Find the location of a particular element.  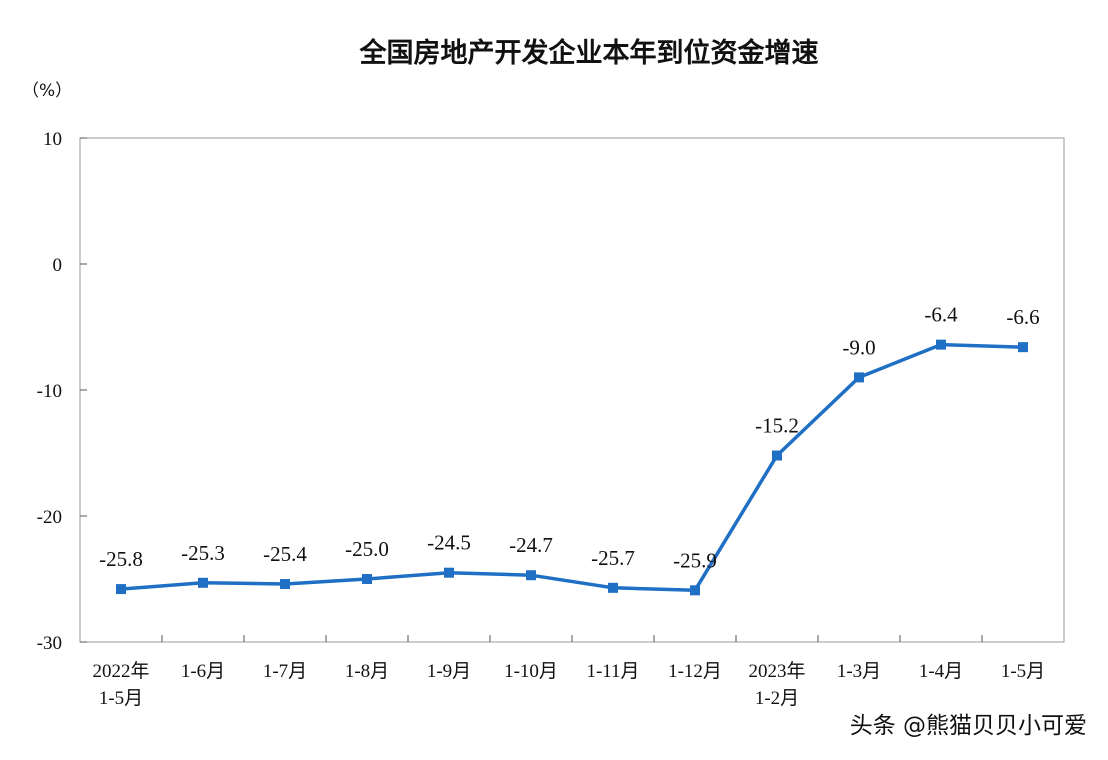

x-tick-label: 1-6月 is located at coordinates (203, 671).